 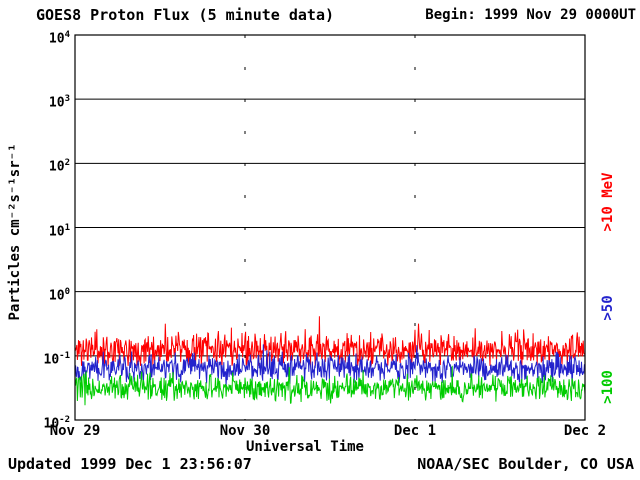 What do you see at coordinates (608, 308) in the screenshot?
I see `series-label: >50` at bounding box center [608, 308].